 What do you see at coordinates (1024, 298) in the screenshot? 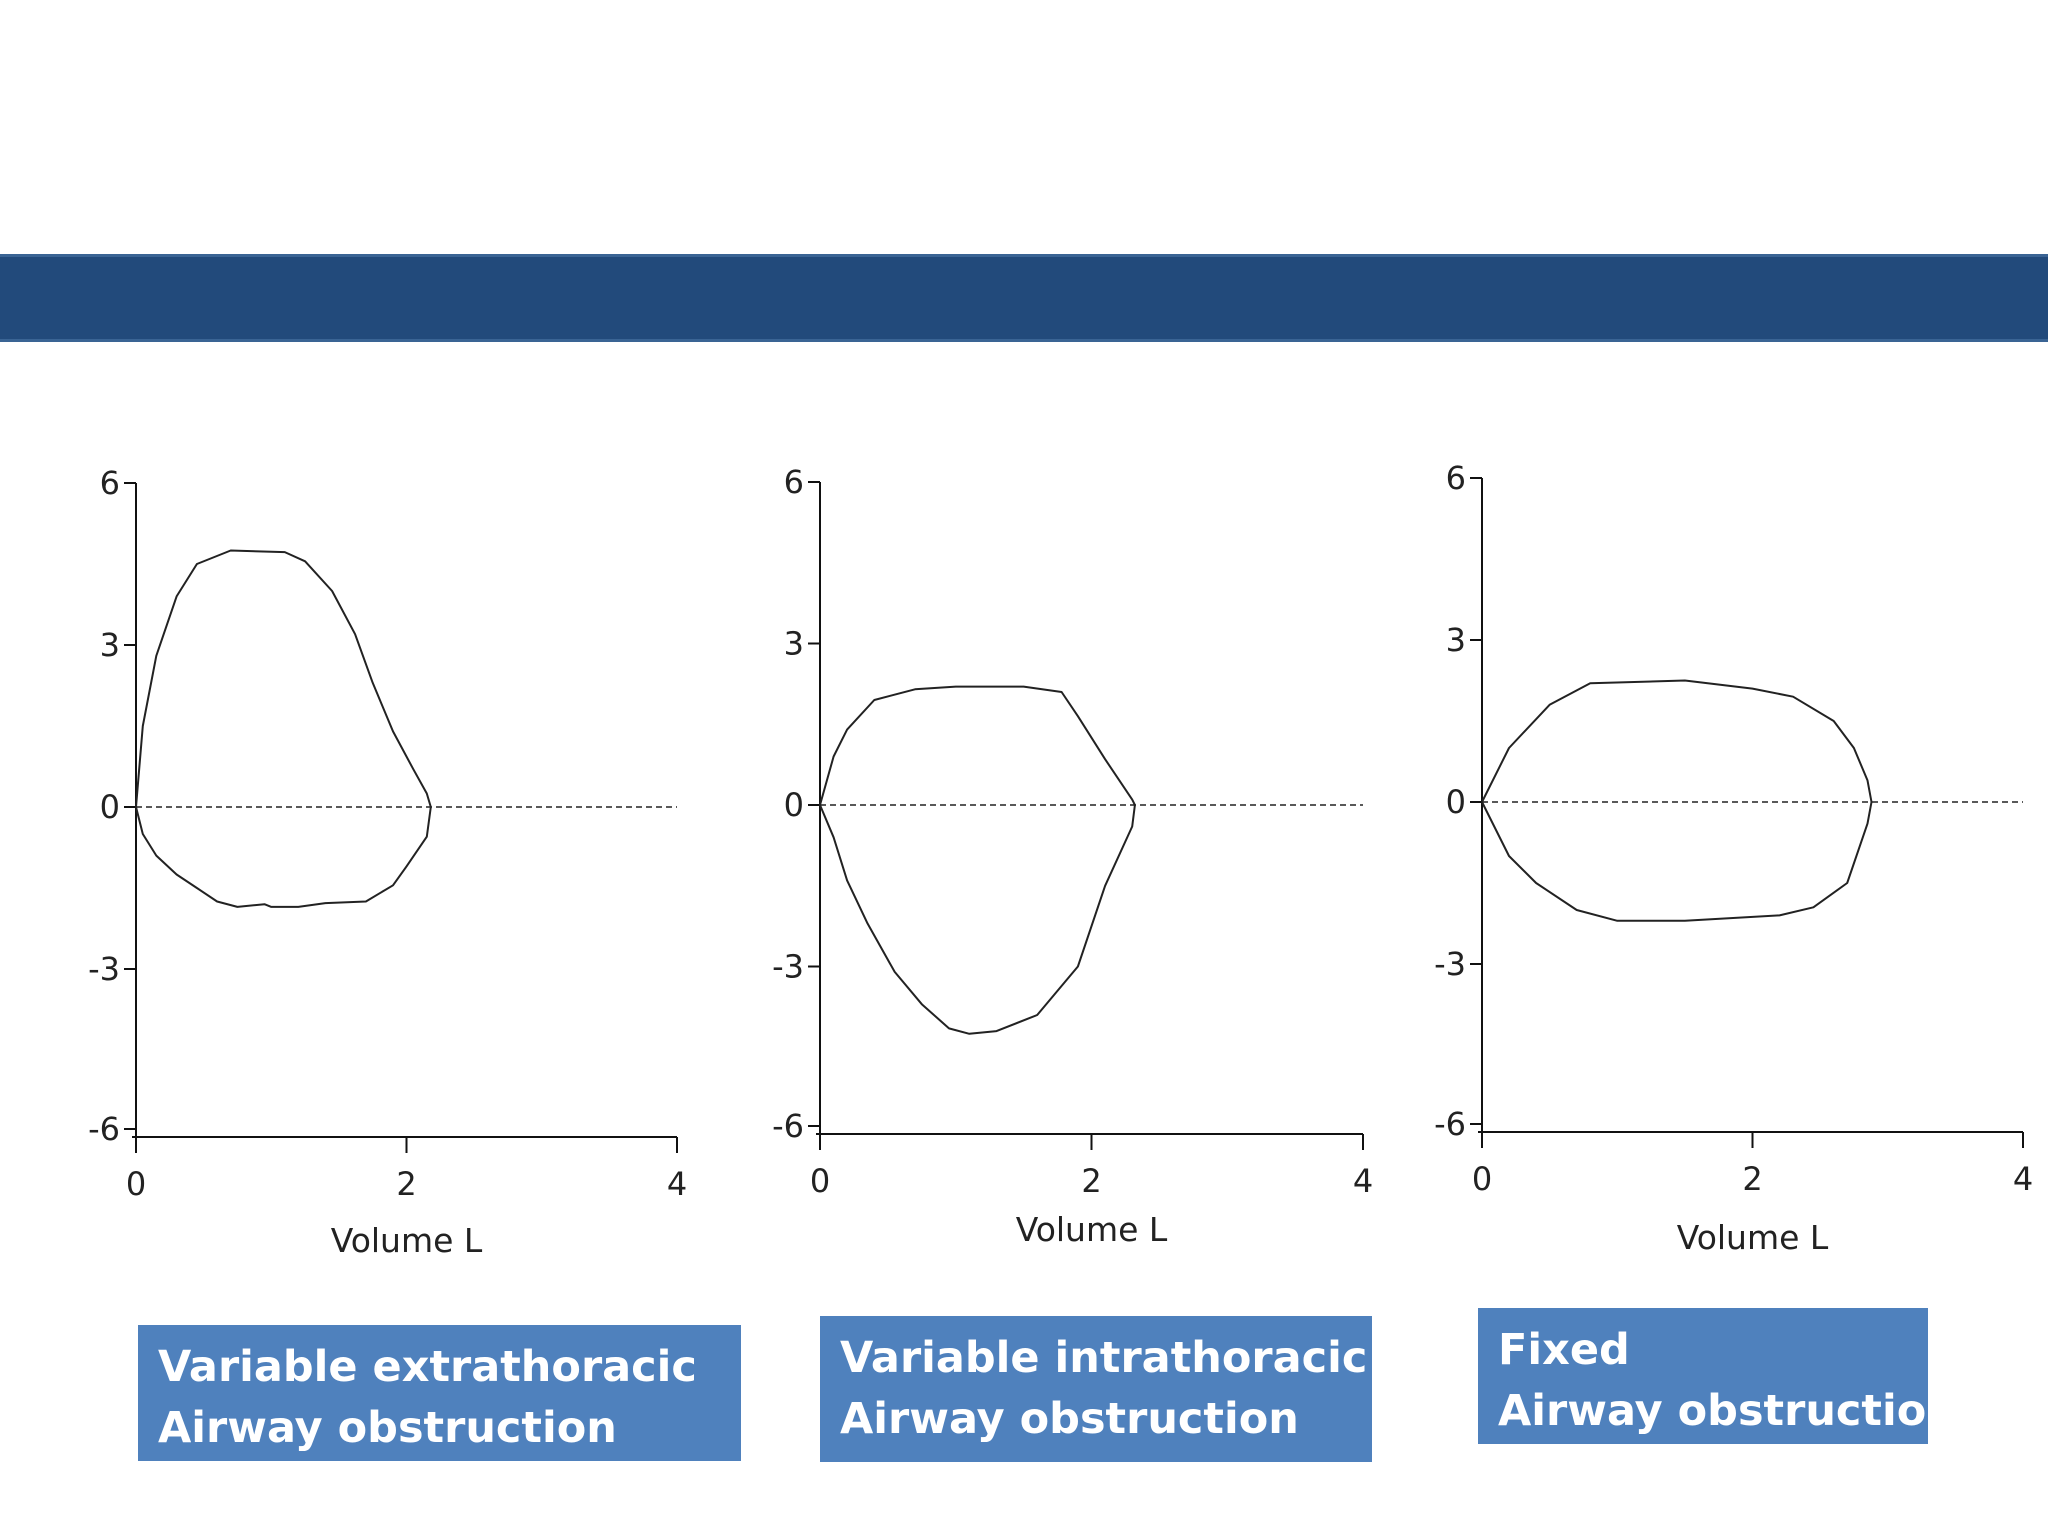
I see `title-band` at bounding box center [1024, 298].